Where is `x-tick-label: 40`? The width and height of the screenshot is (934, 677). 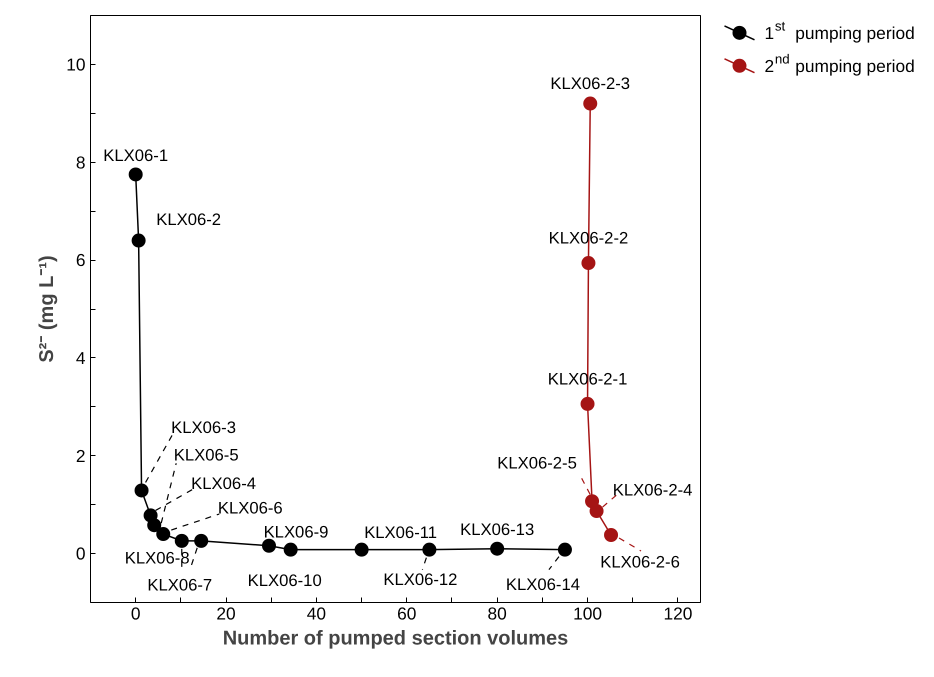 x-tick-label: 40 is located at coordinates (316, 614).